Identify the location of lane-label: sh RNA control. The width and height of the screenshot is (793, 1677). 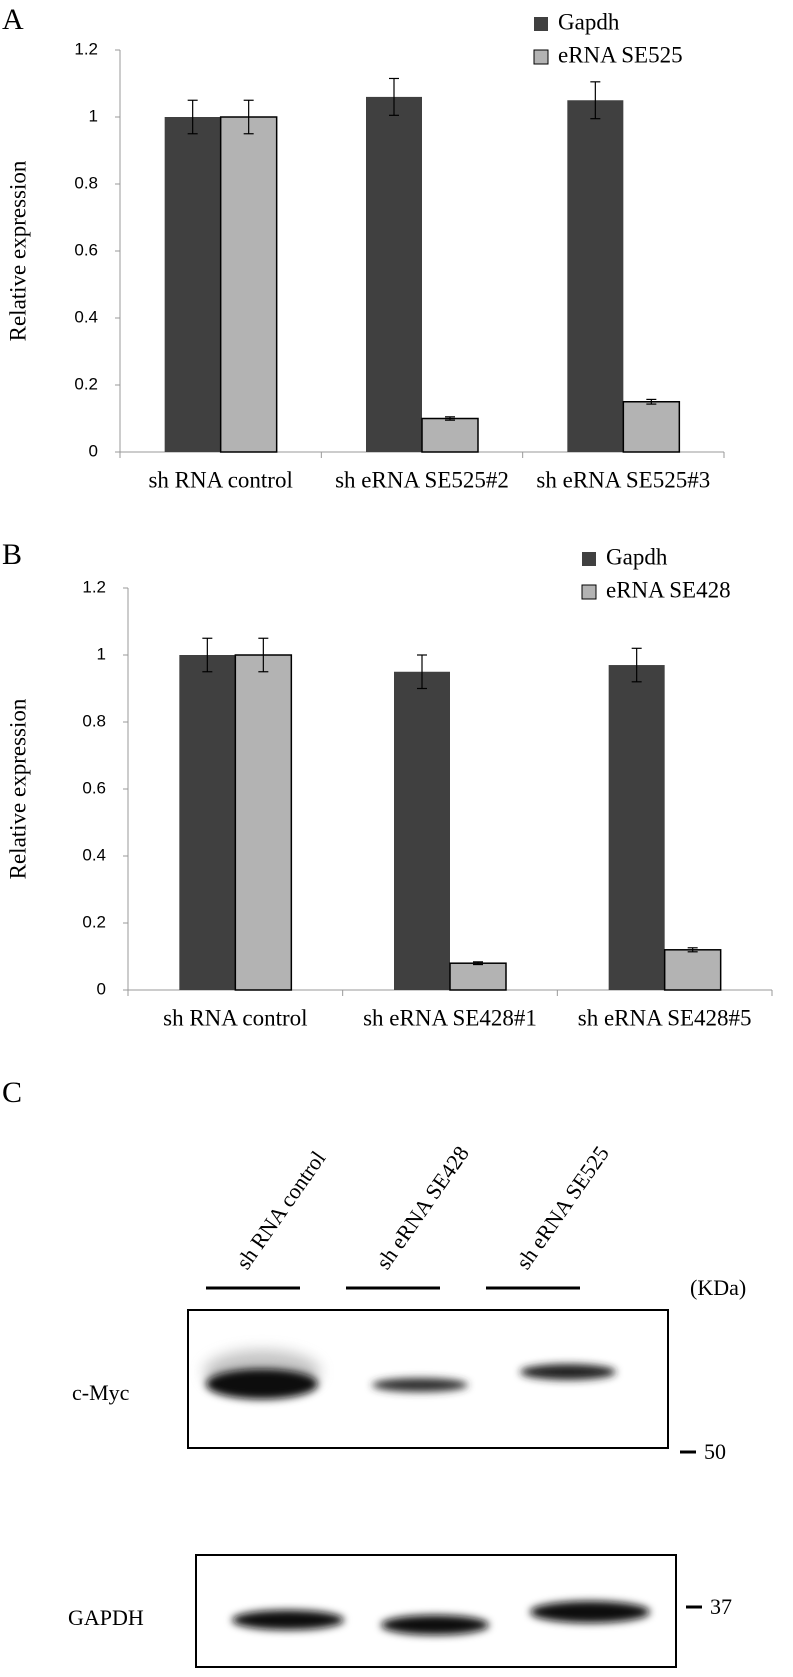
(281, 1209).